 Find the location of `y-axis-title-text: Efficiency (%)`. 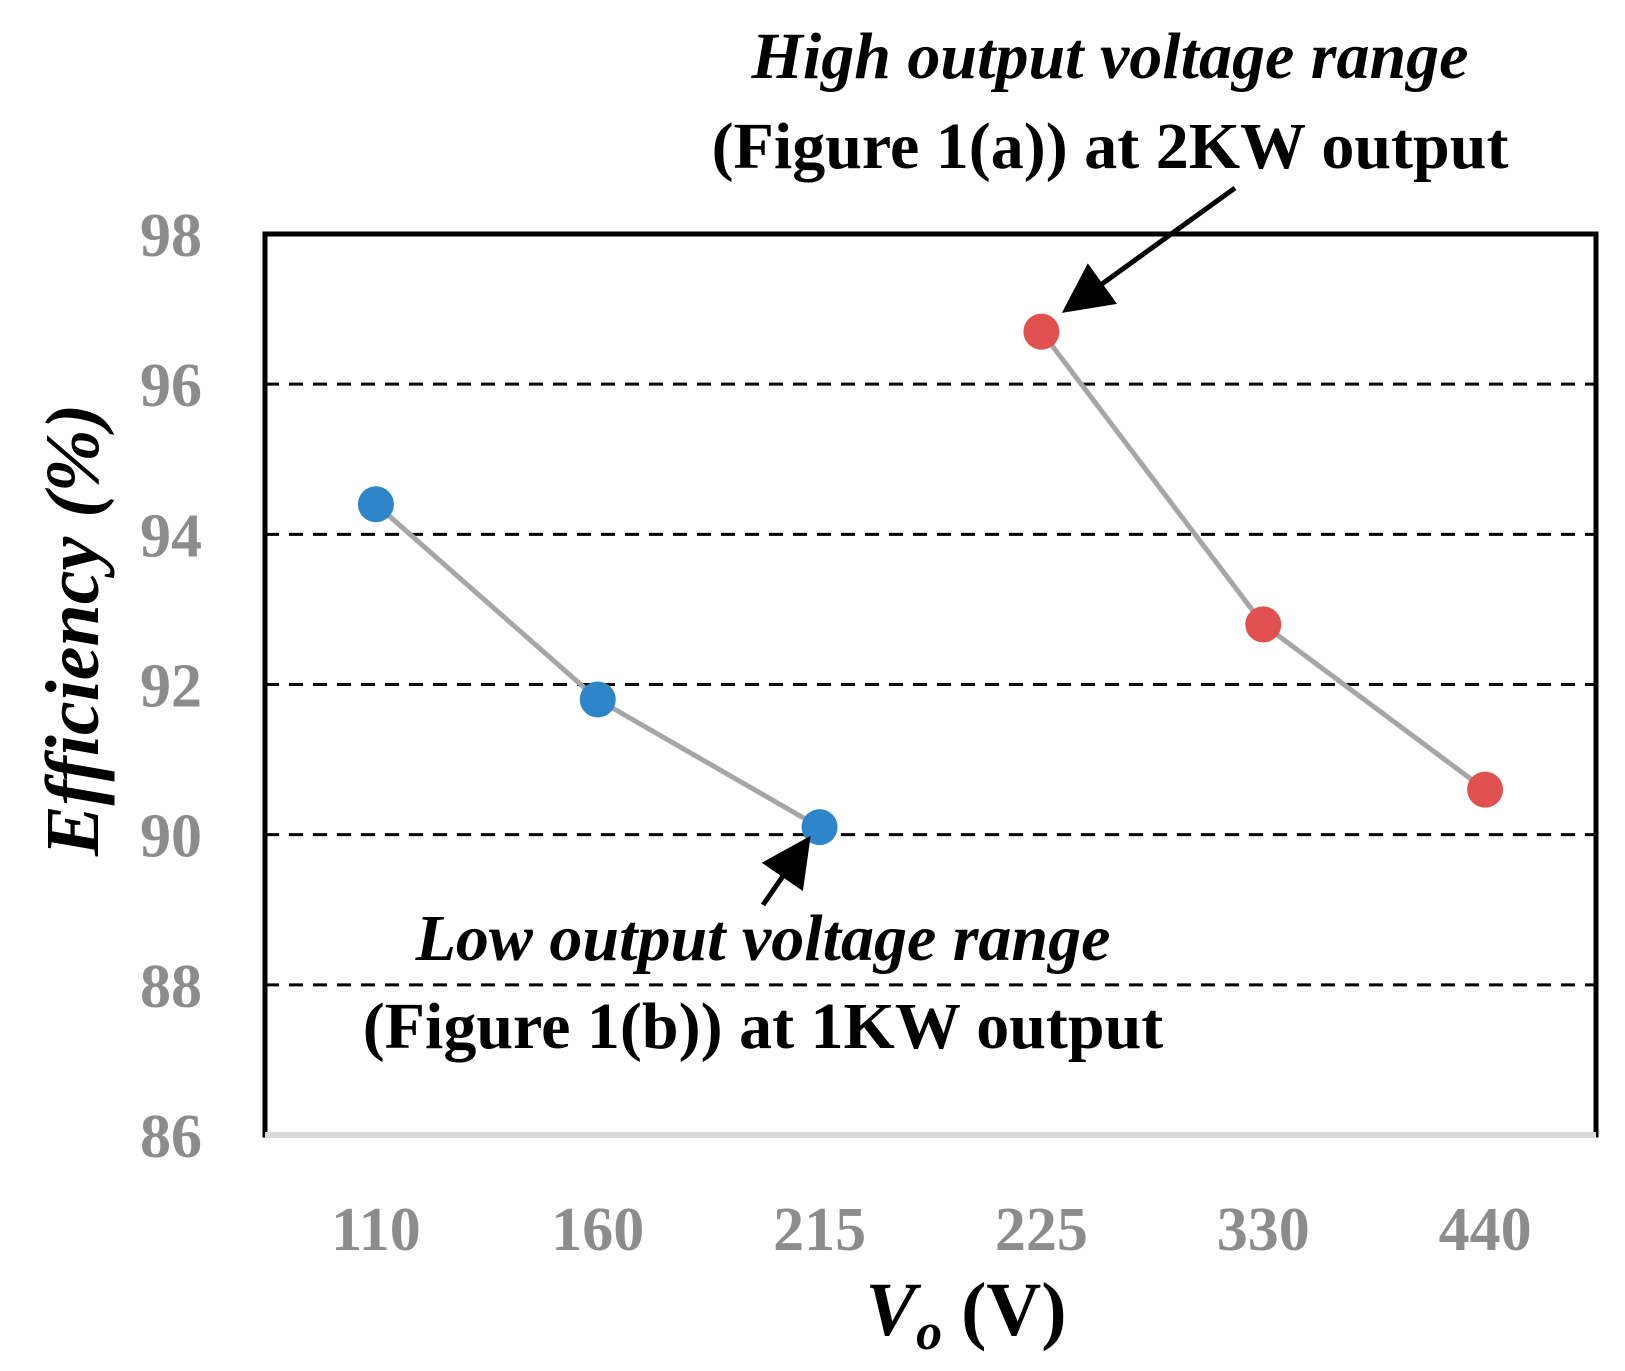

y-axis-title-text: Efficiency (%) is located at coordinates (73, 630).